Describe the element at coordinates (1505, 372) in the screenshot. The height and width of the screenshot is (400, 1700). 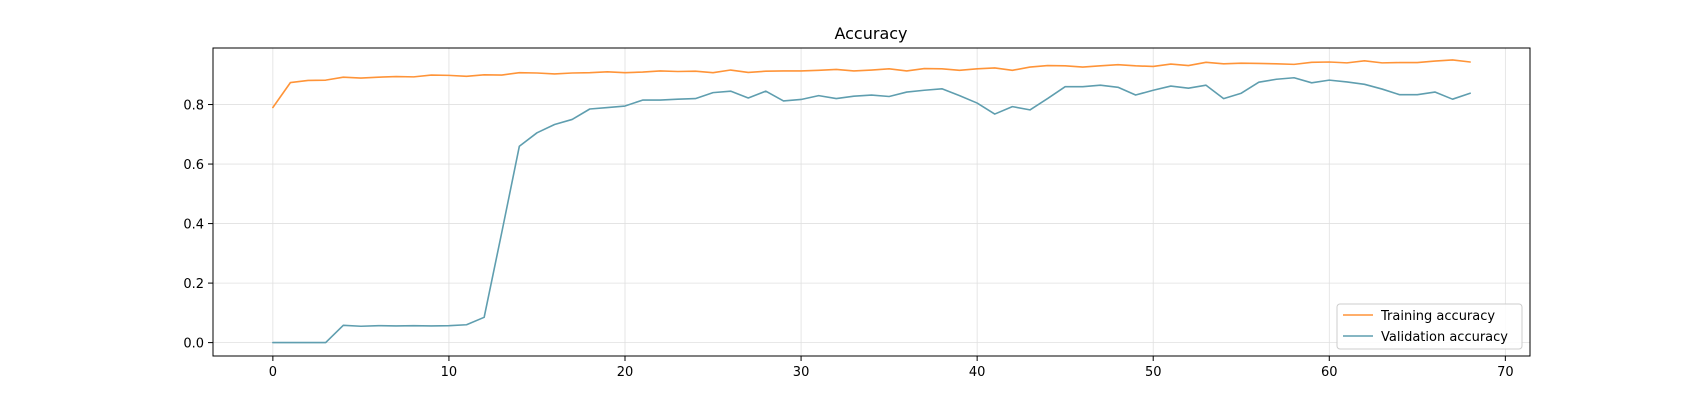
I see `x-tick-label: 70` at that location.